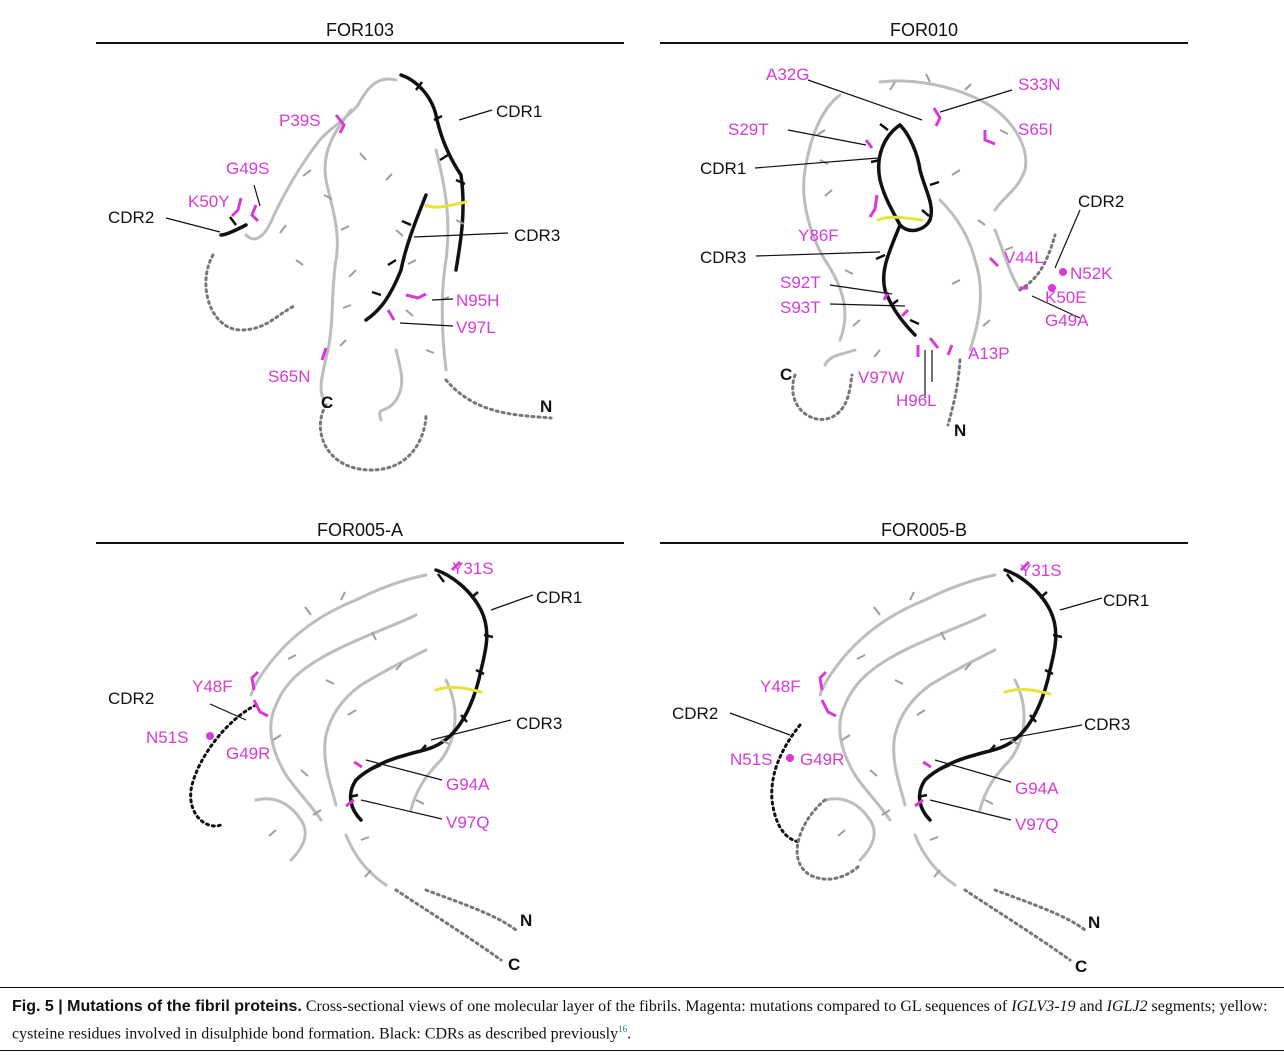  Describe the element at coordinates (916, 400) in the screenshot. I see `mutation-label: H96L` at that location.